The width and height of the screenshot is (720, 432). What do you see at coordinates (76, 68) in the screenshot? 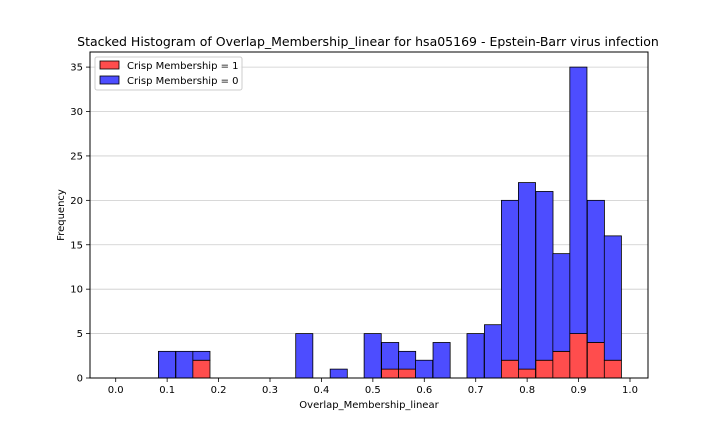
I see `y-tick-label: 35` at bounding box center [76, 68].